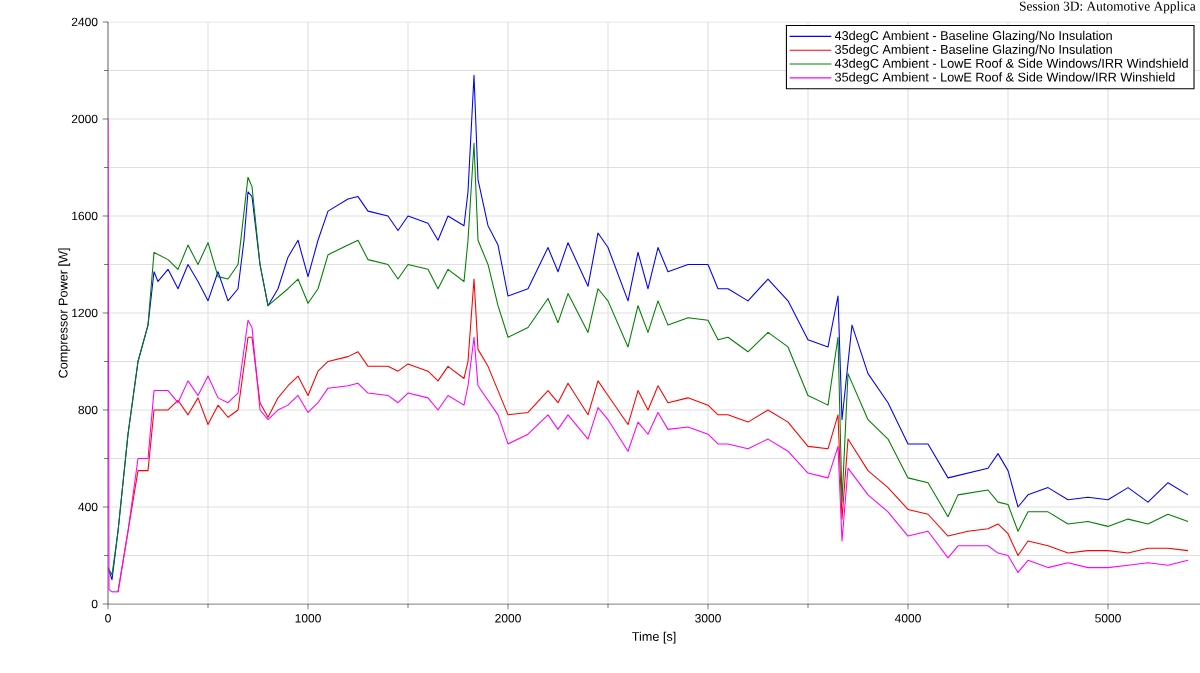  What do you see at coordinates (907, 618) in the screenshot?
I see `x-tick-label: 4000` at bounding box center [907, 618].